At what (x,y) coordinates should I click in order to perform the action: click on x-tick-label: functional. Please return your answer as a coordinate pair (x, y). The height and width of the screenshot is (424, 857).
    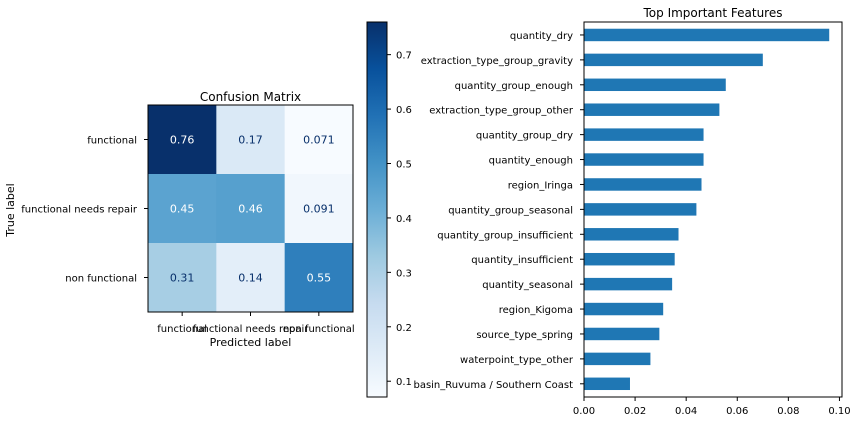
    Looking at the image, I should click on (182, 329).